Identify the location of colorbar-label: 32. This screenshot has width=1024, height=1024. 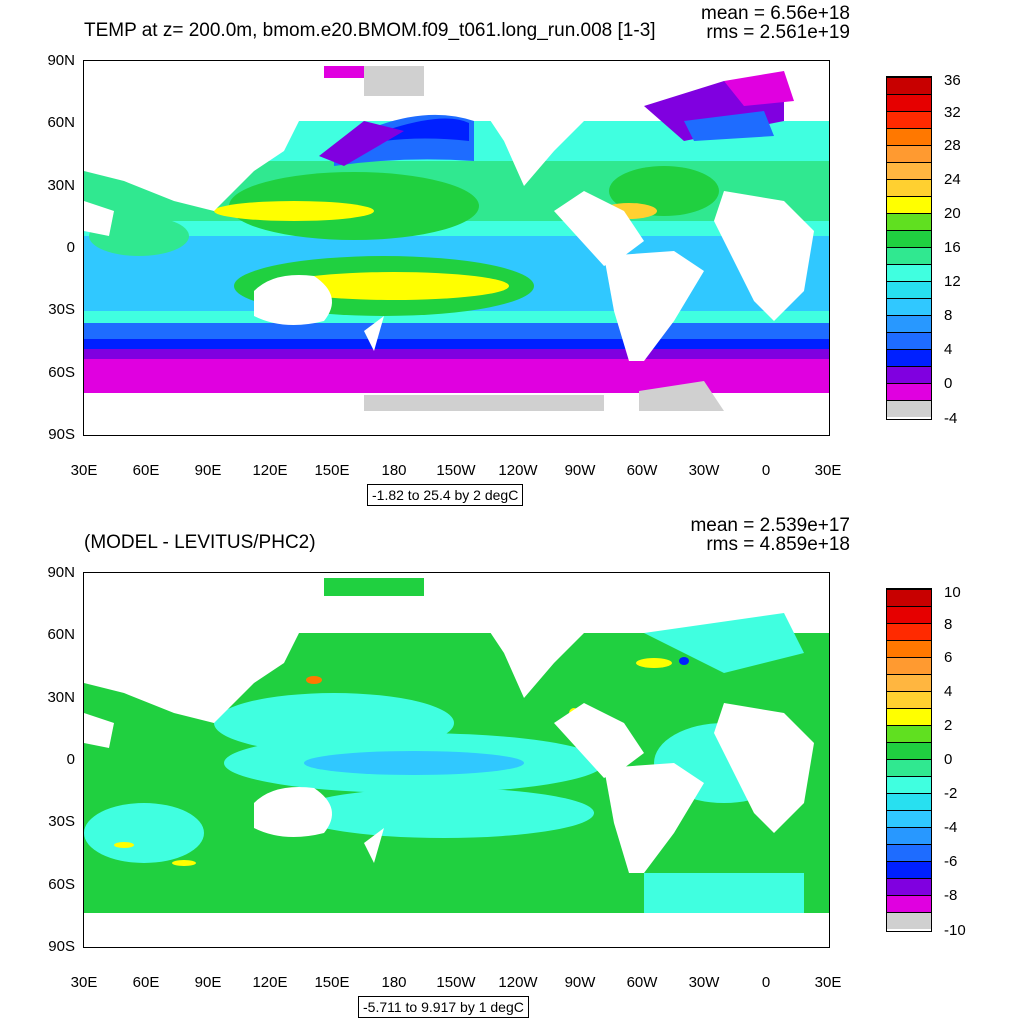
(952, 112).